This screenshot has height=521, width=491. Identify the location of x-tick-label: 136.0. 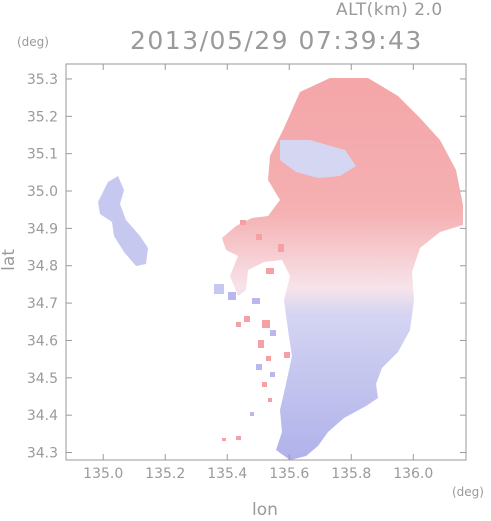
(413, 474).